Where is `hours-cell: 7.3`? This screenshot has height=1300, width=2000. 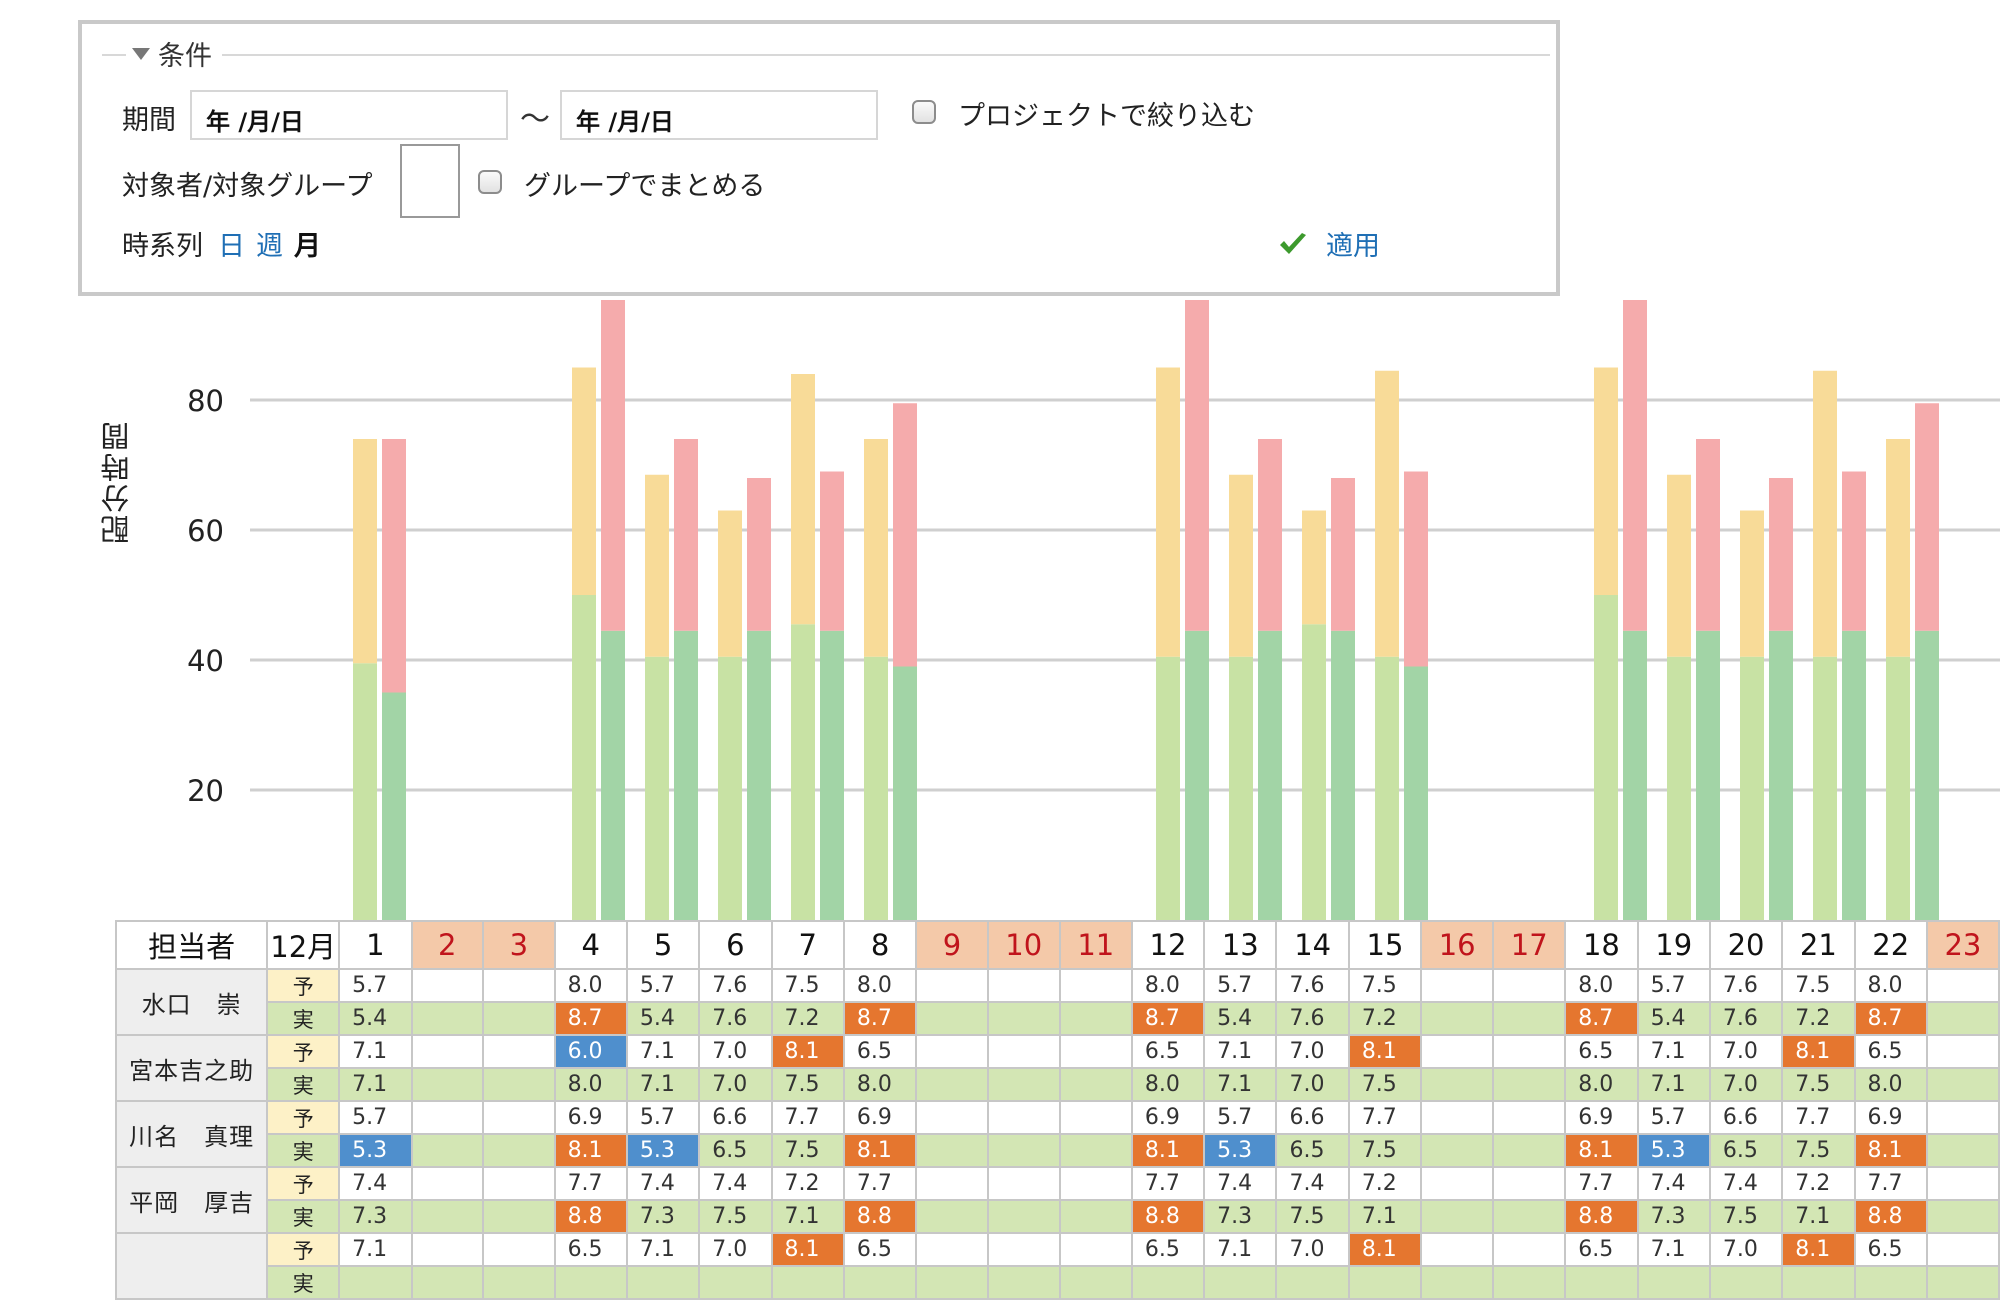
hours-cell: 7.3 is located at coordinates (375, 1216).